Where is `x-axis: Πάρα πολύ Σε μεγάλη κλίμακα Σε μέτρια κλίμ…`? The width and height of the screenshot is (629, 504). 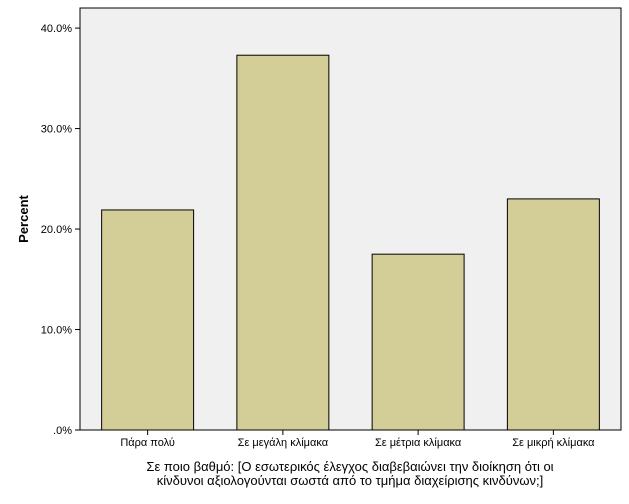 x-axis: Πάρα πολύ Σε μεγάλη κλίμακα Σε μέτρια κλίμ… is located at coordinates (357, 439).